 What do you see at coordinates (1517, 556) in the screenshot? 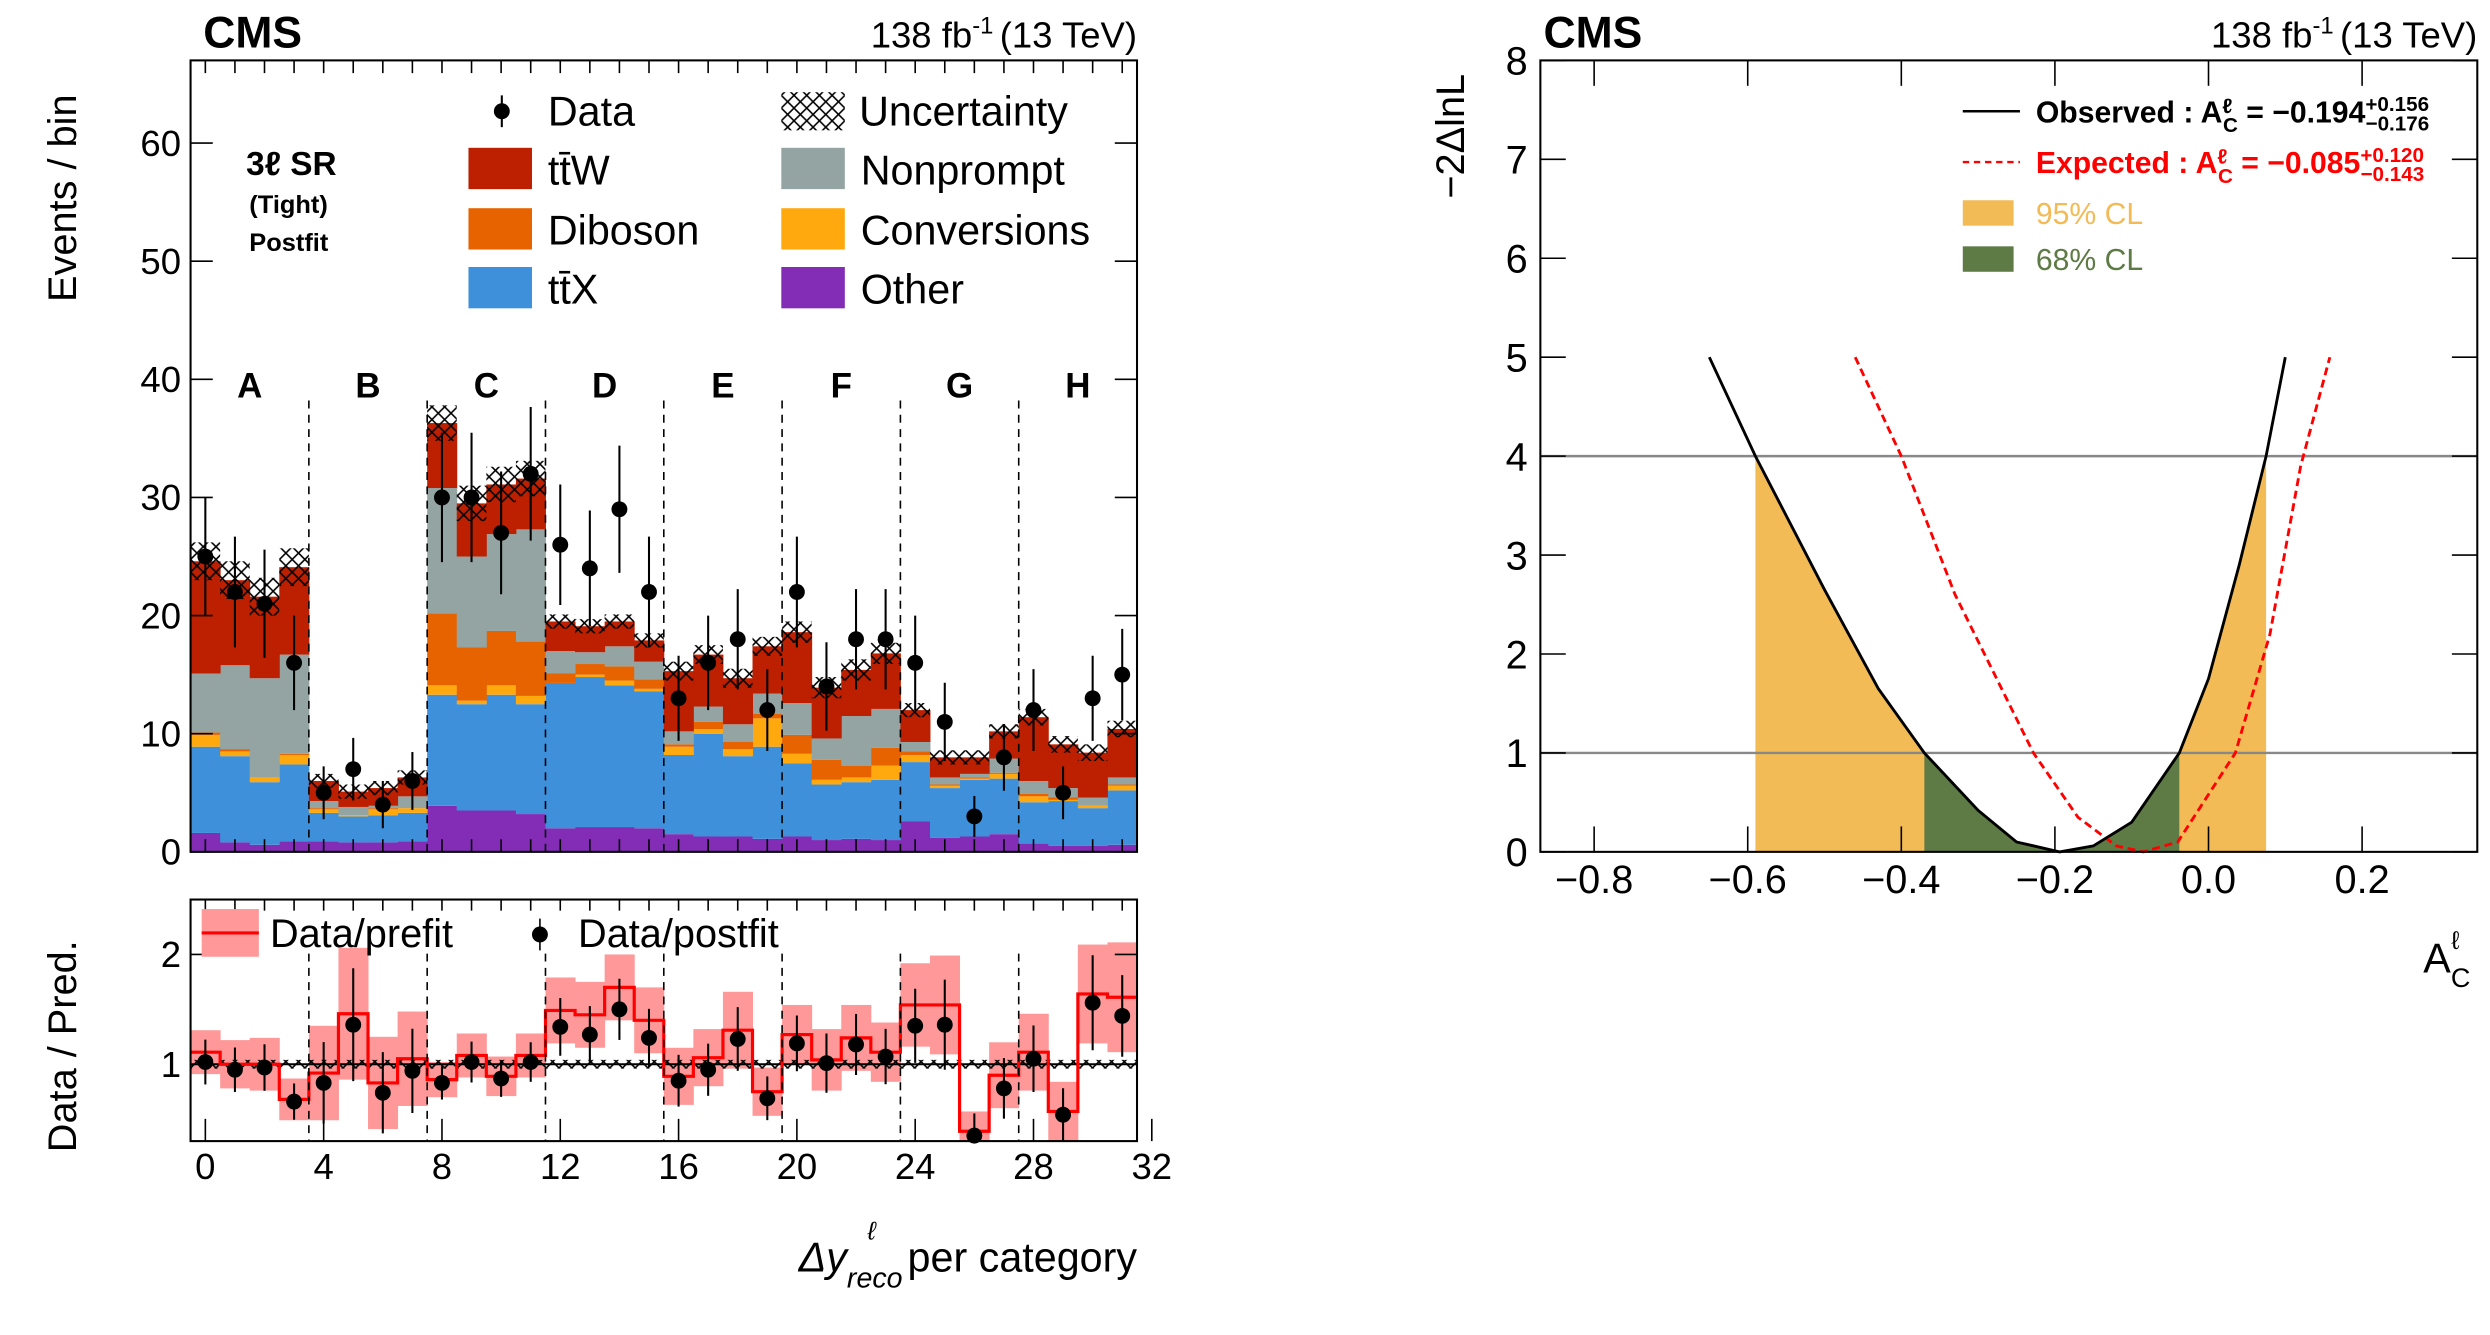
I see `y-tick-label: 3` at bounding box center [1517, 556].